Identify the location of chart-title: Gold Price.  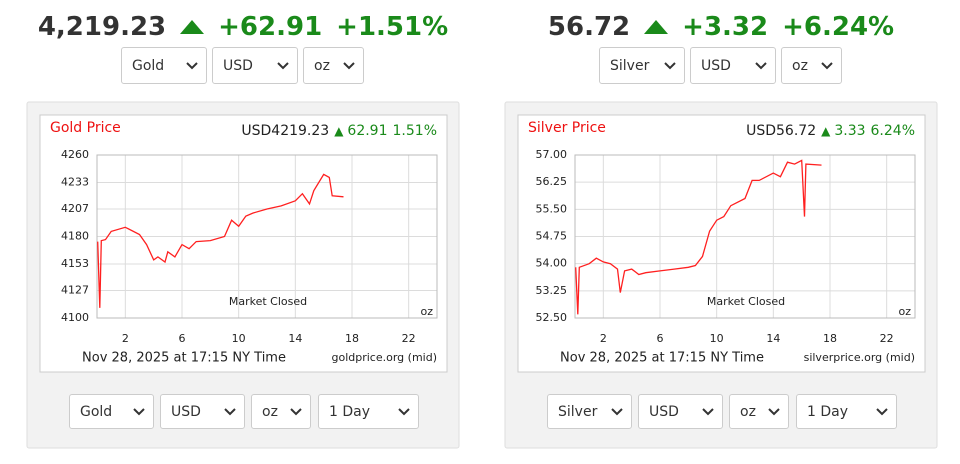
(85, 128).